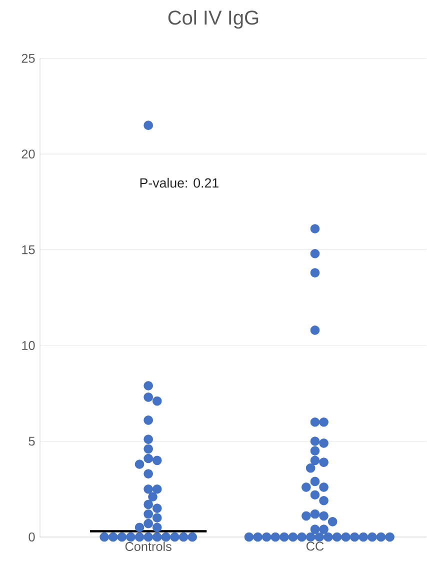  Describe the element at coordinates (28, 249) in the screenshot. I see `y-tick-label: 15` at that location.